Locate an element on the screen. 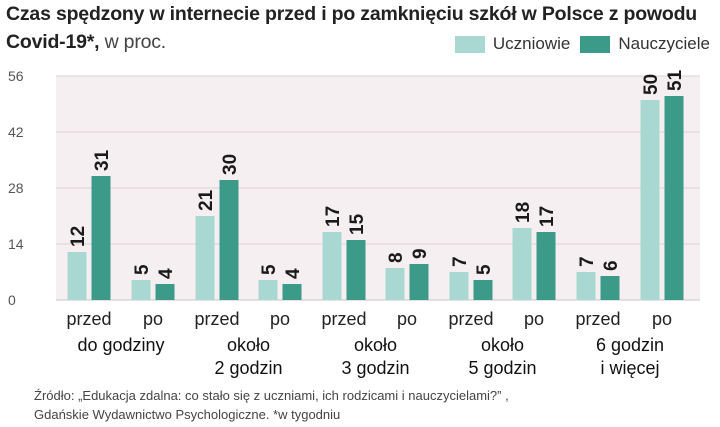  legend-item-uczniowie: Uczniowie is located at coordinates (512, 44).